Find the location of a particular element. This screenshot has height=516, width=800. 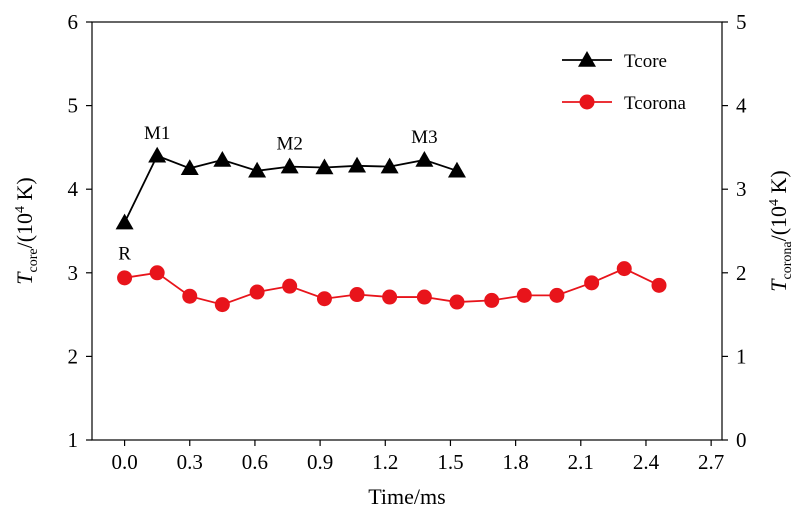

series-tcore is located at coordinates (290, 188).